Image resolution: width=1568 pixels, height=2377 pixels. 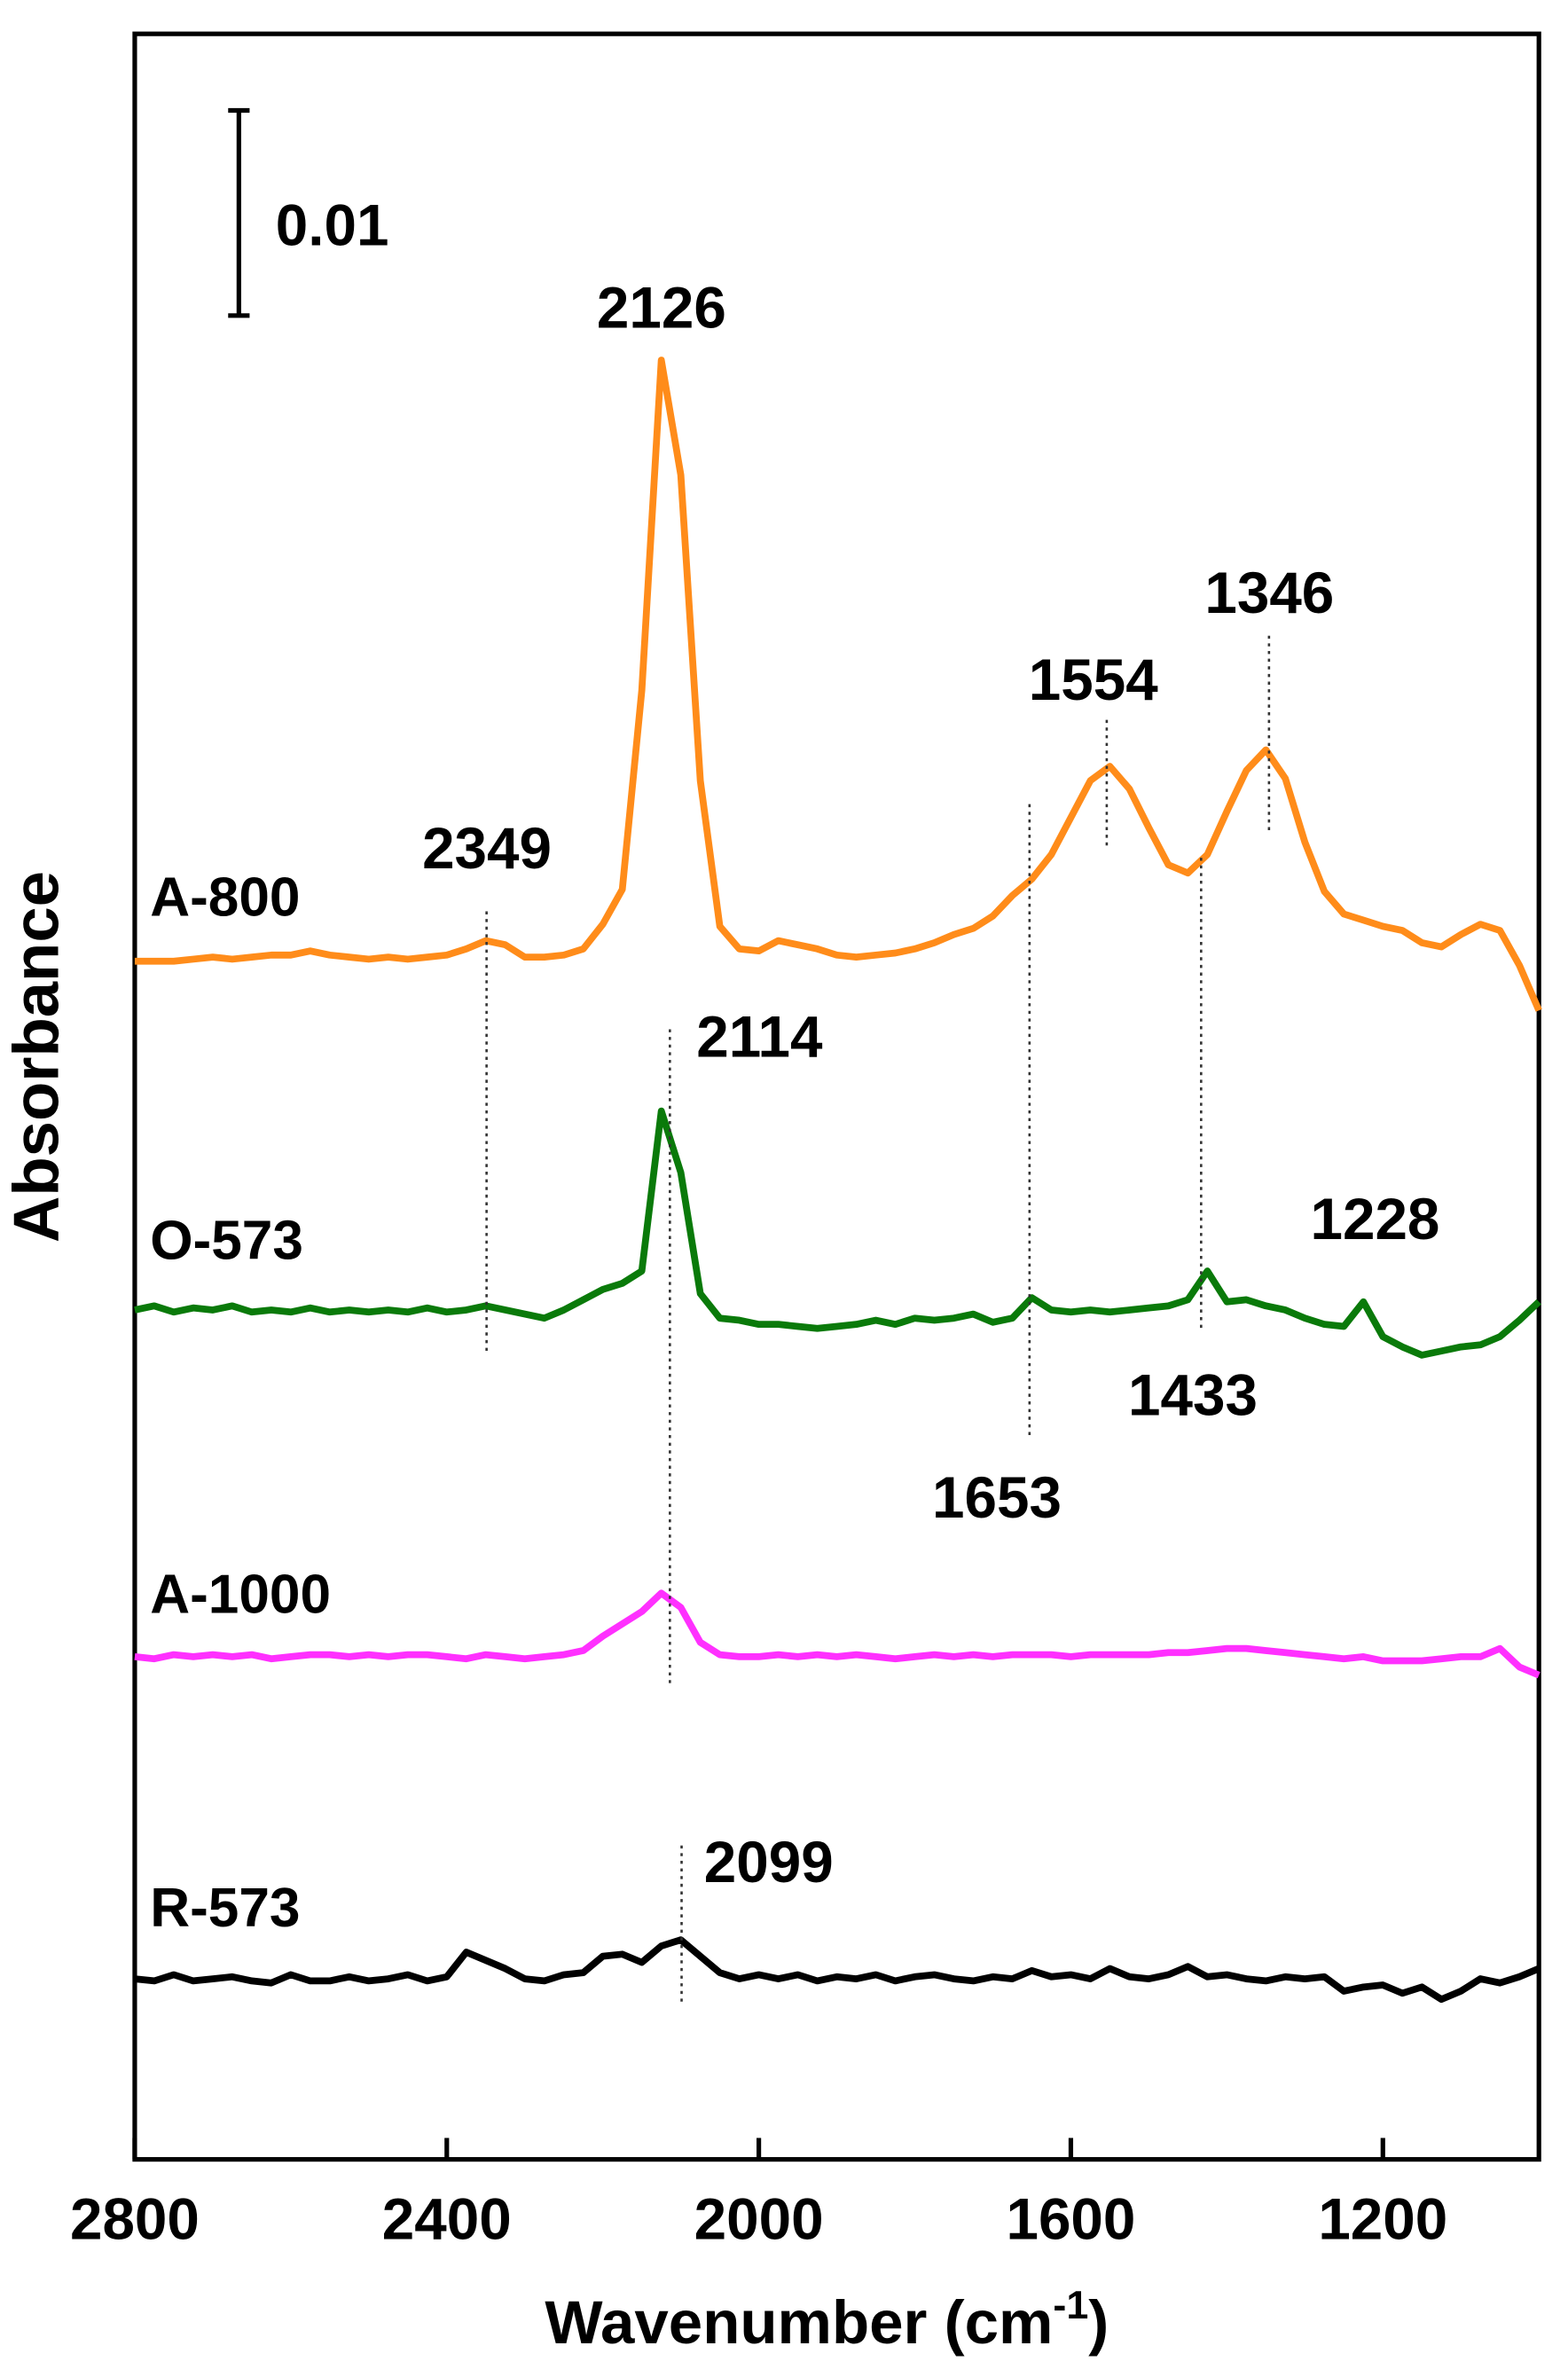 I want to click on x-axis-title-end: ), so click(x=1098, y=2322).